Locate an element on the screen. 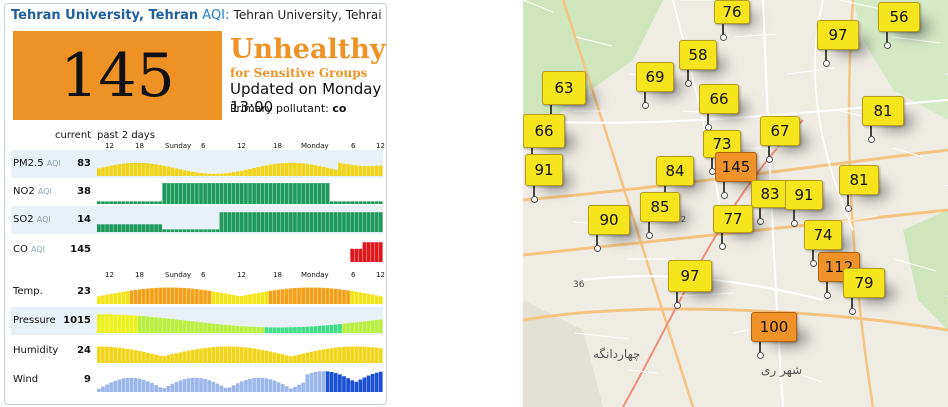  row-unit: AQI is located at coordinates (53, 163).